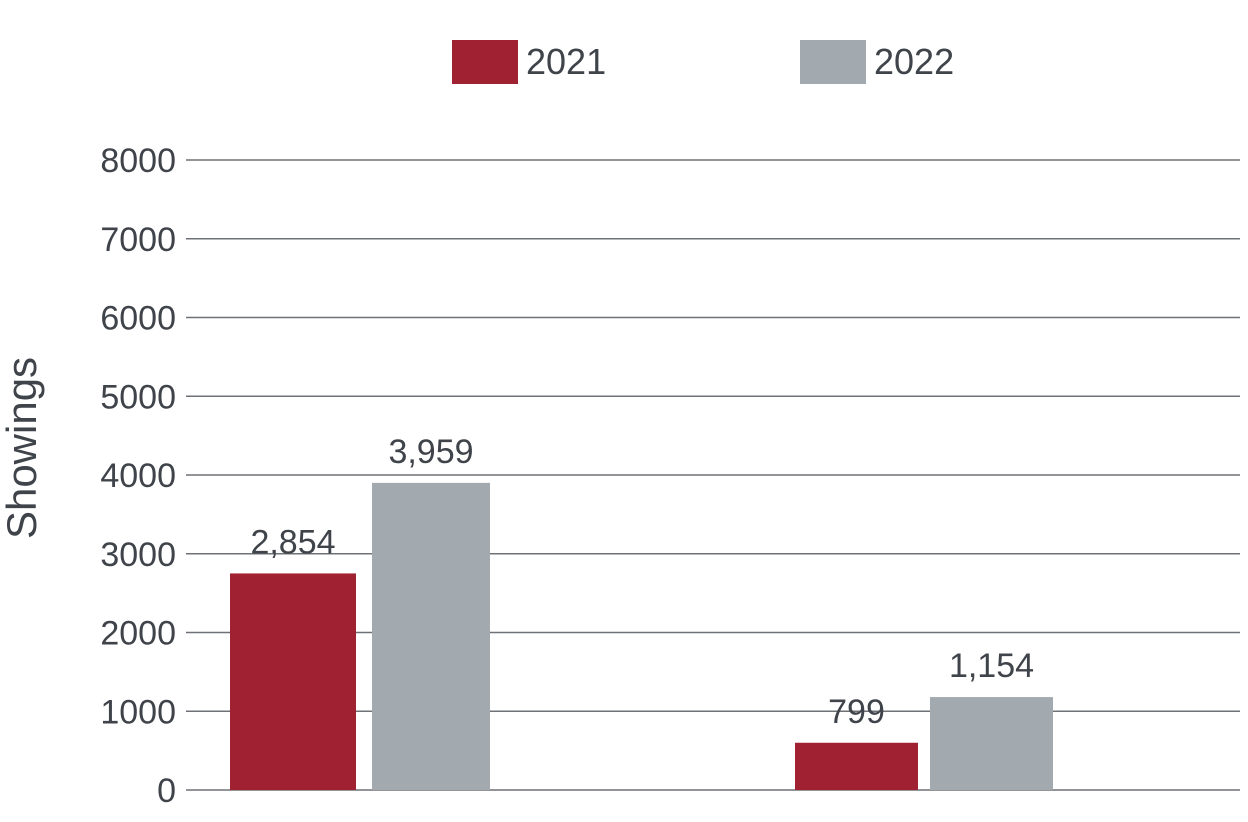  Describe the element at coordinates (22, 448) in the screenshot. I see `y-axis-title: Showings` at that location.